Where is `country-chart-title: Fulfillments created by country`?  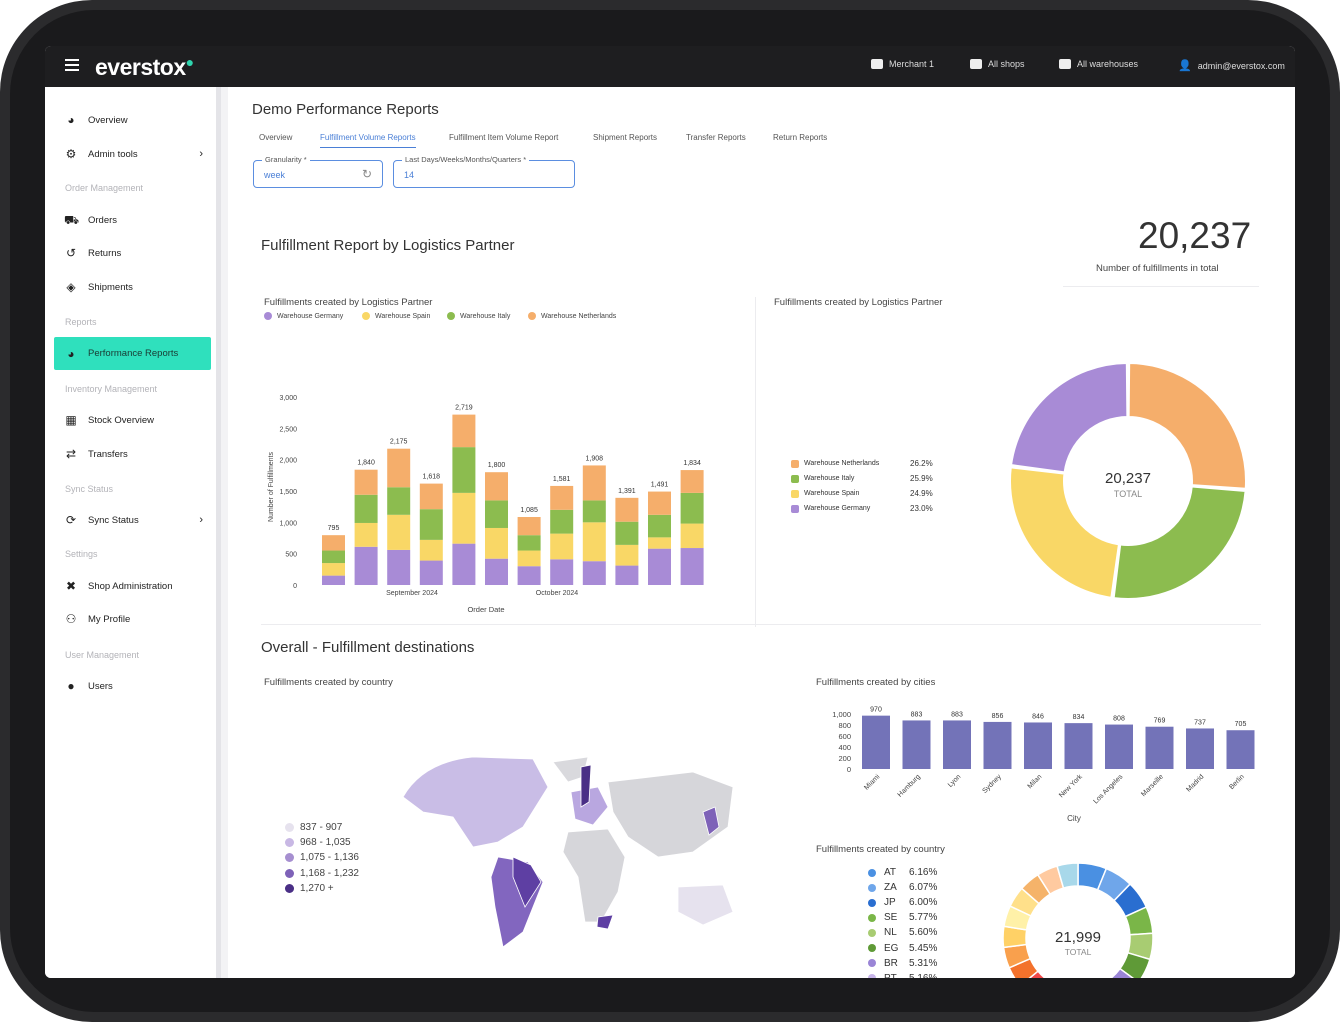
country-chart-title: Fulfillments created by country is located at coordinates (880, 849).